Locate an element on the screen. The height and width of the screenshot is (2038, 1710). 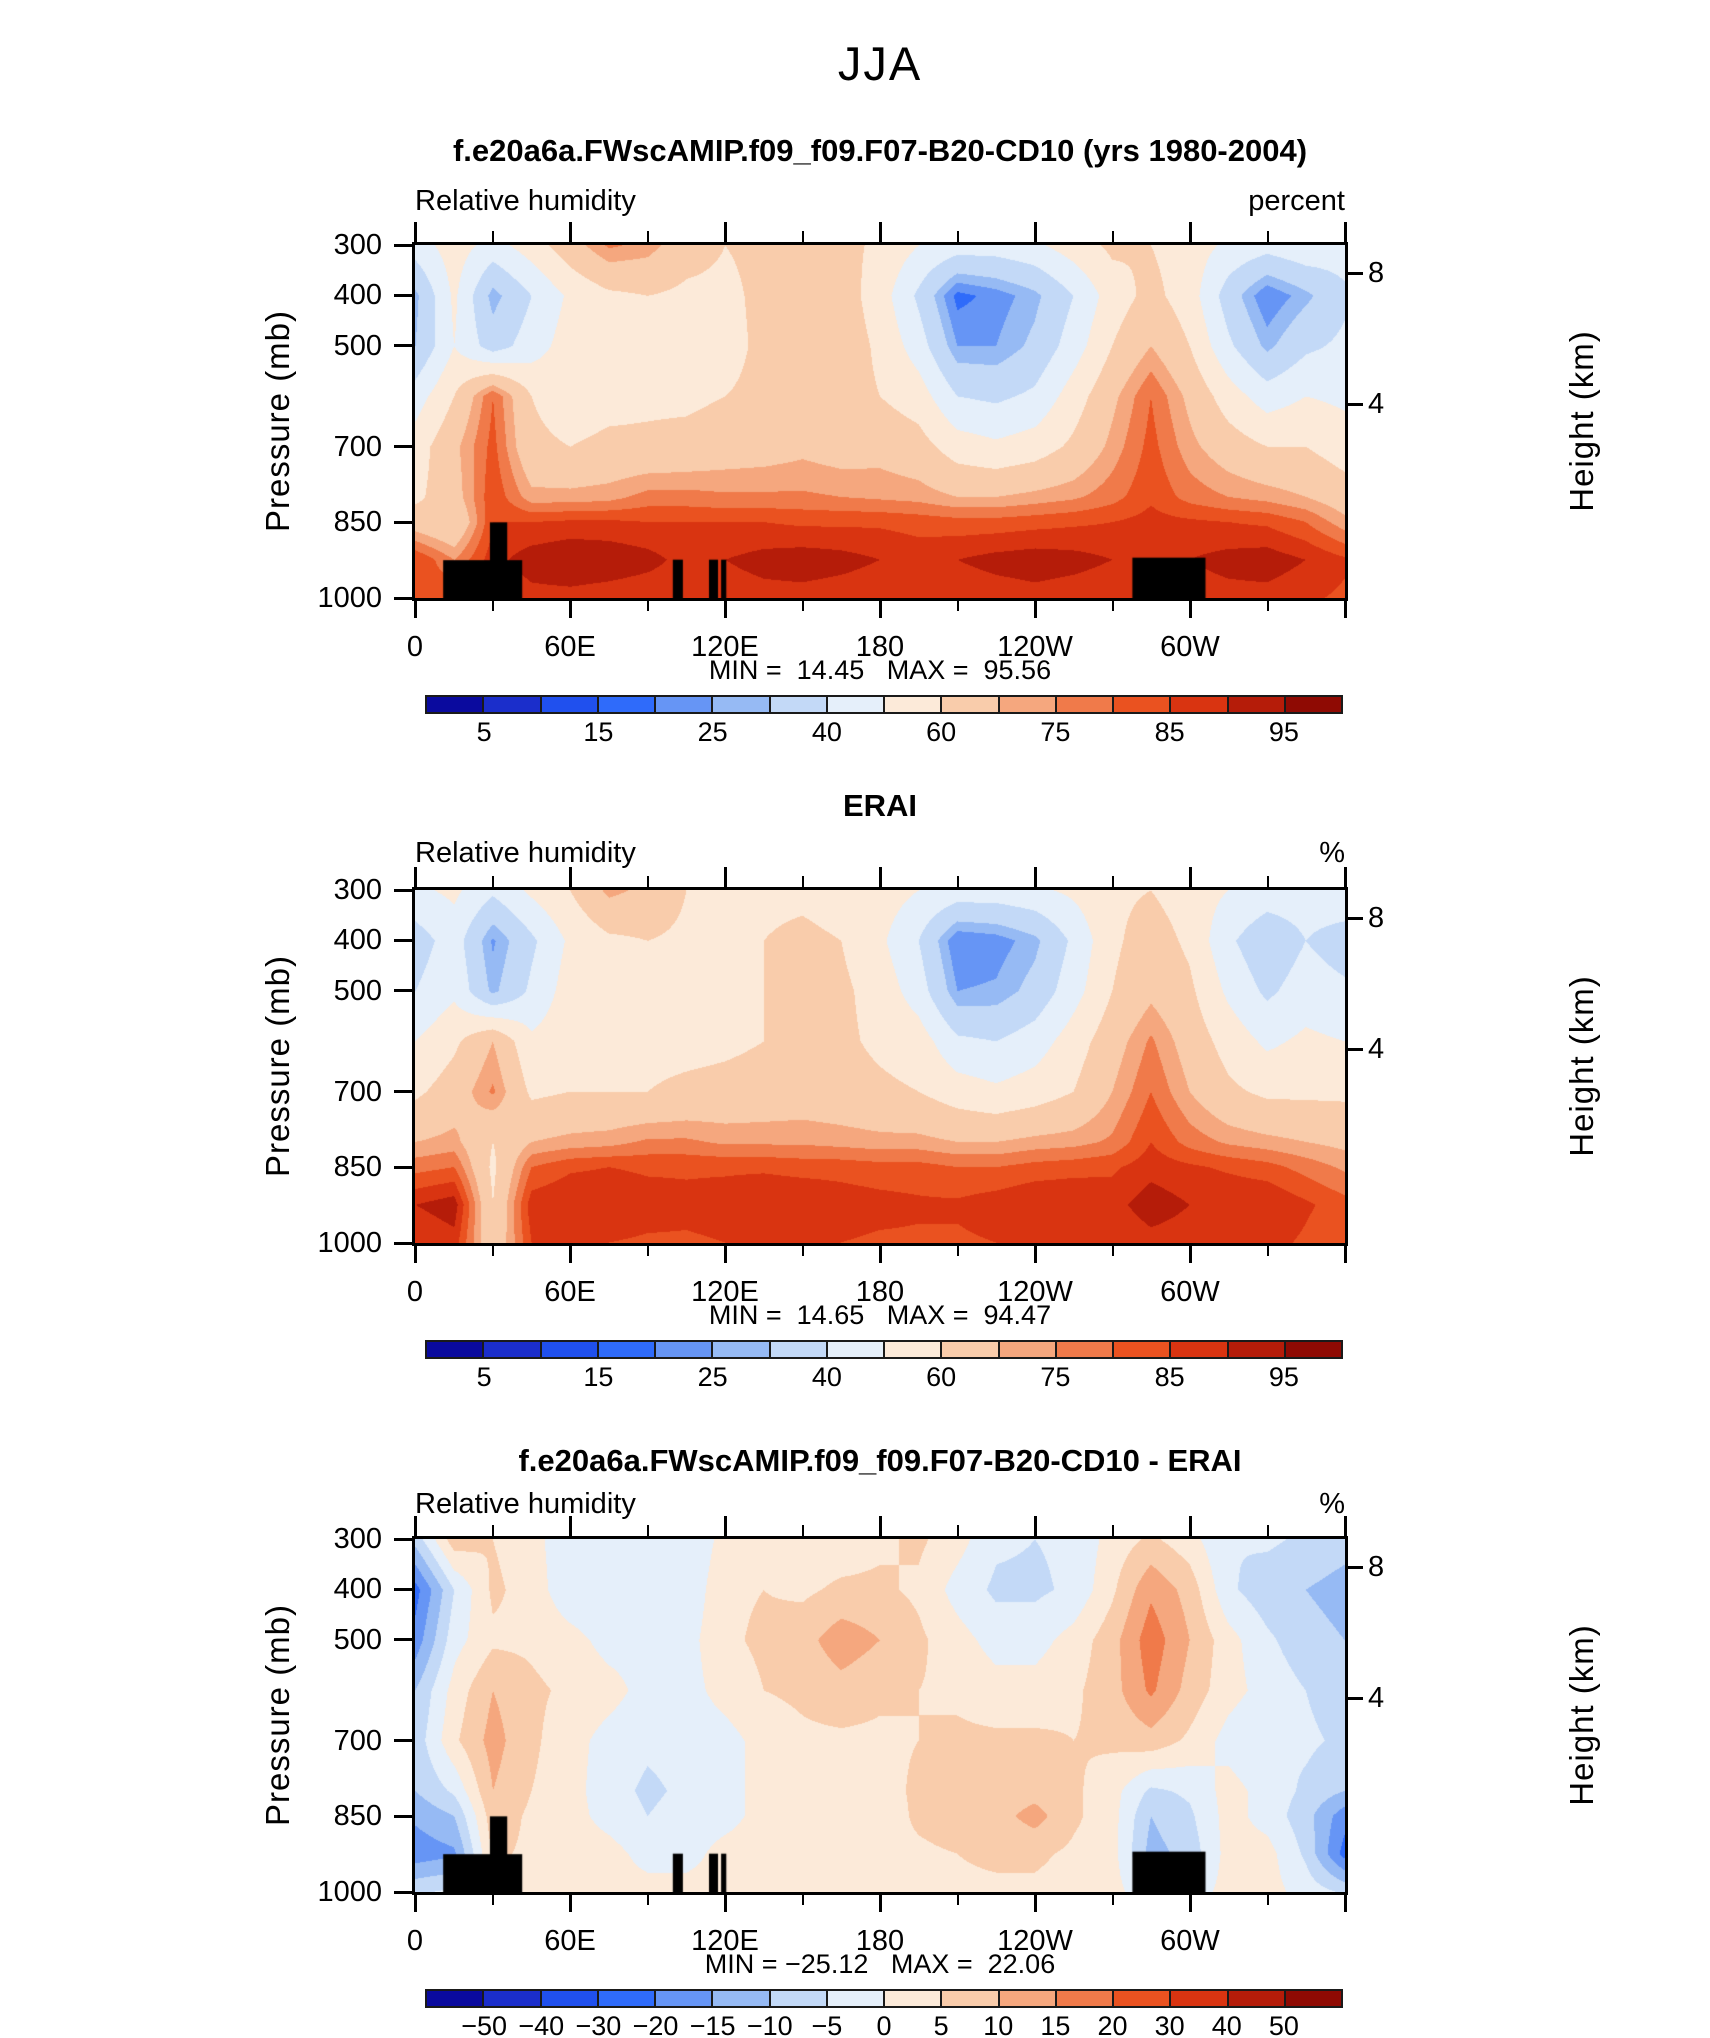
x-axis-tick-label: 120E is located at coordinates (725, 647).